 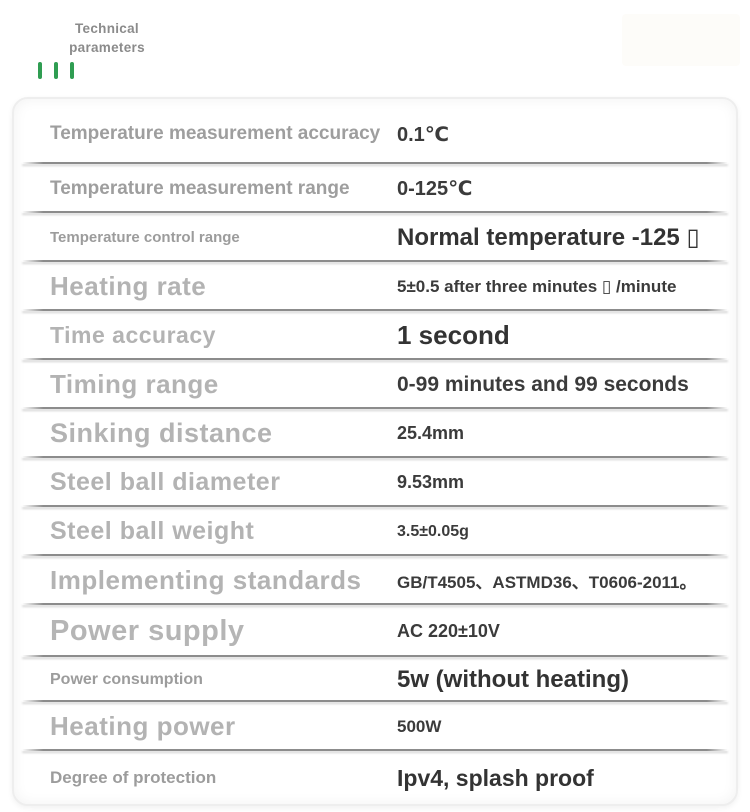 I want to click on spec-value: 5w (without heating), so click(x=513, y=679).